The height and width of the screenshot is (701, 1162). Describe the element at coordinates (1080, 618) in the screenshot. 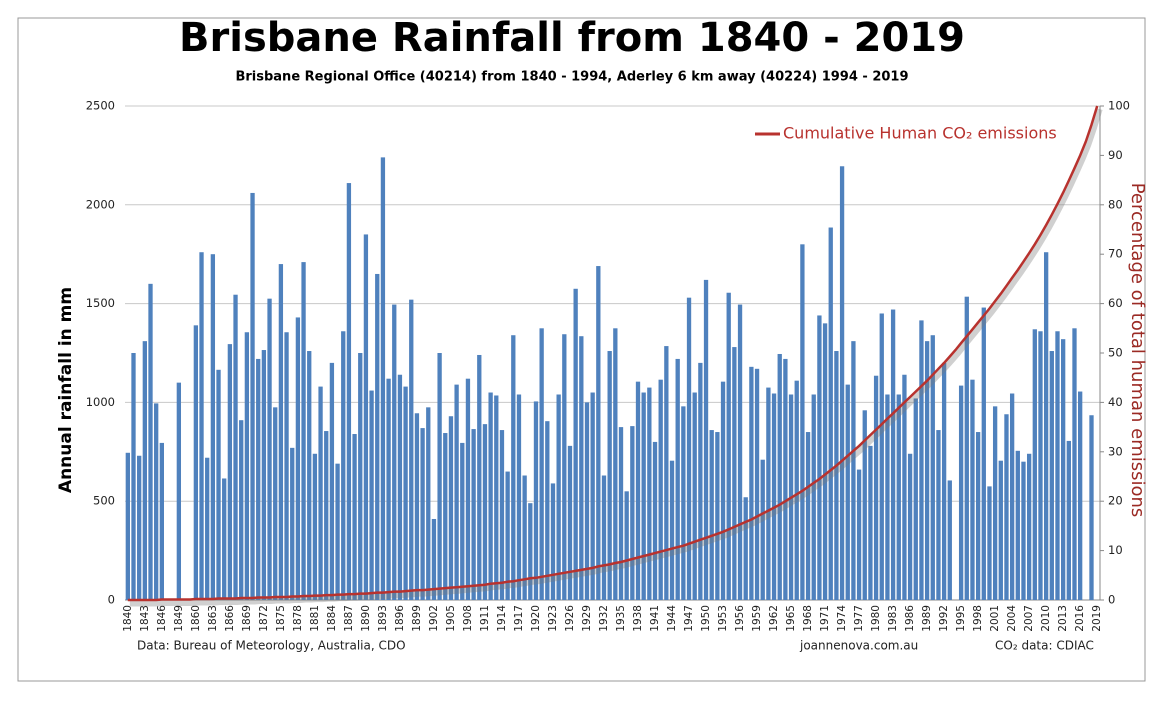

I see `x-tick-label: 2016` at that location.